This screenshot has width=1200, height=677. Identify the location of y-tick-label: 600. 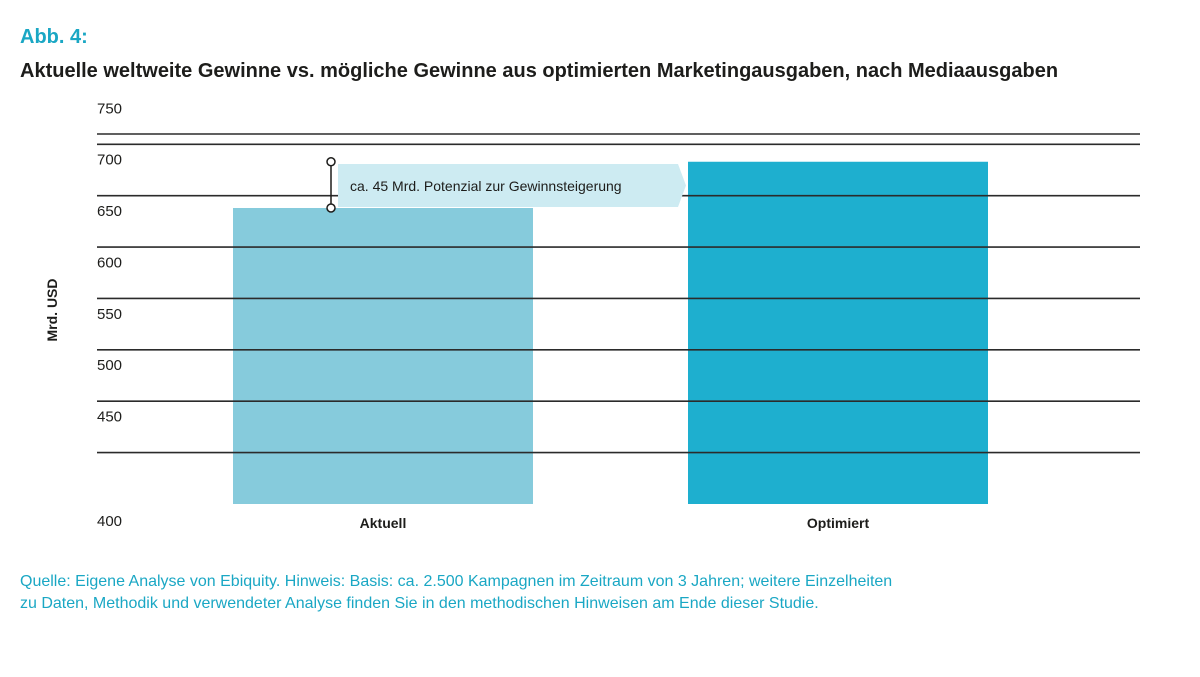
(109, 262).